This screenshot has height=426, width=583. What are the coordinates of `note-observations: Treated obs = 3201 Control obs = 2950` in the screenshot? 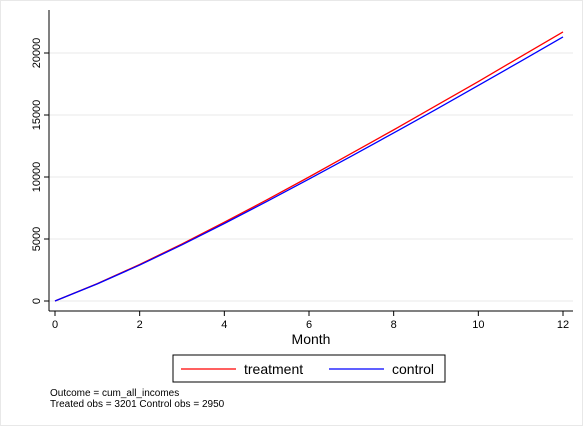 It's located at (137, 404).